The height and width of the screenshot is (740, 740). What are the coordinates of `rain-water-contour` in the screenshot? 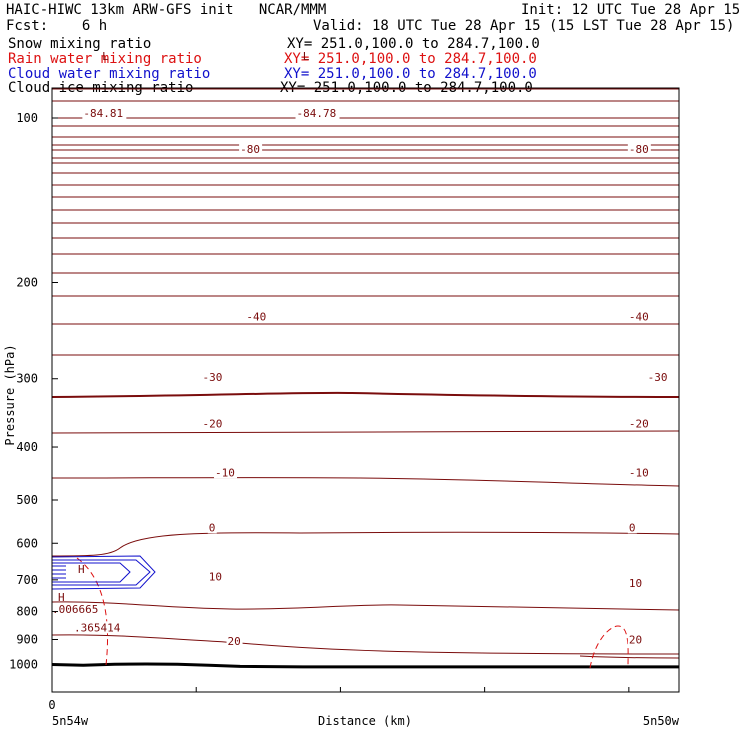 It's located at (609, 647).